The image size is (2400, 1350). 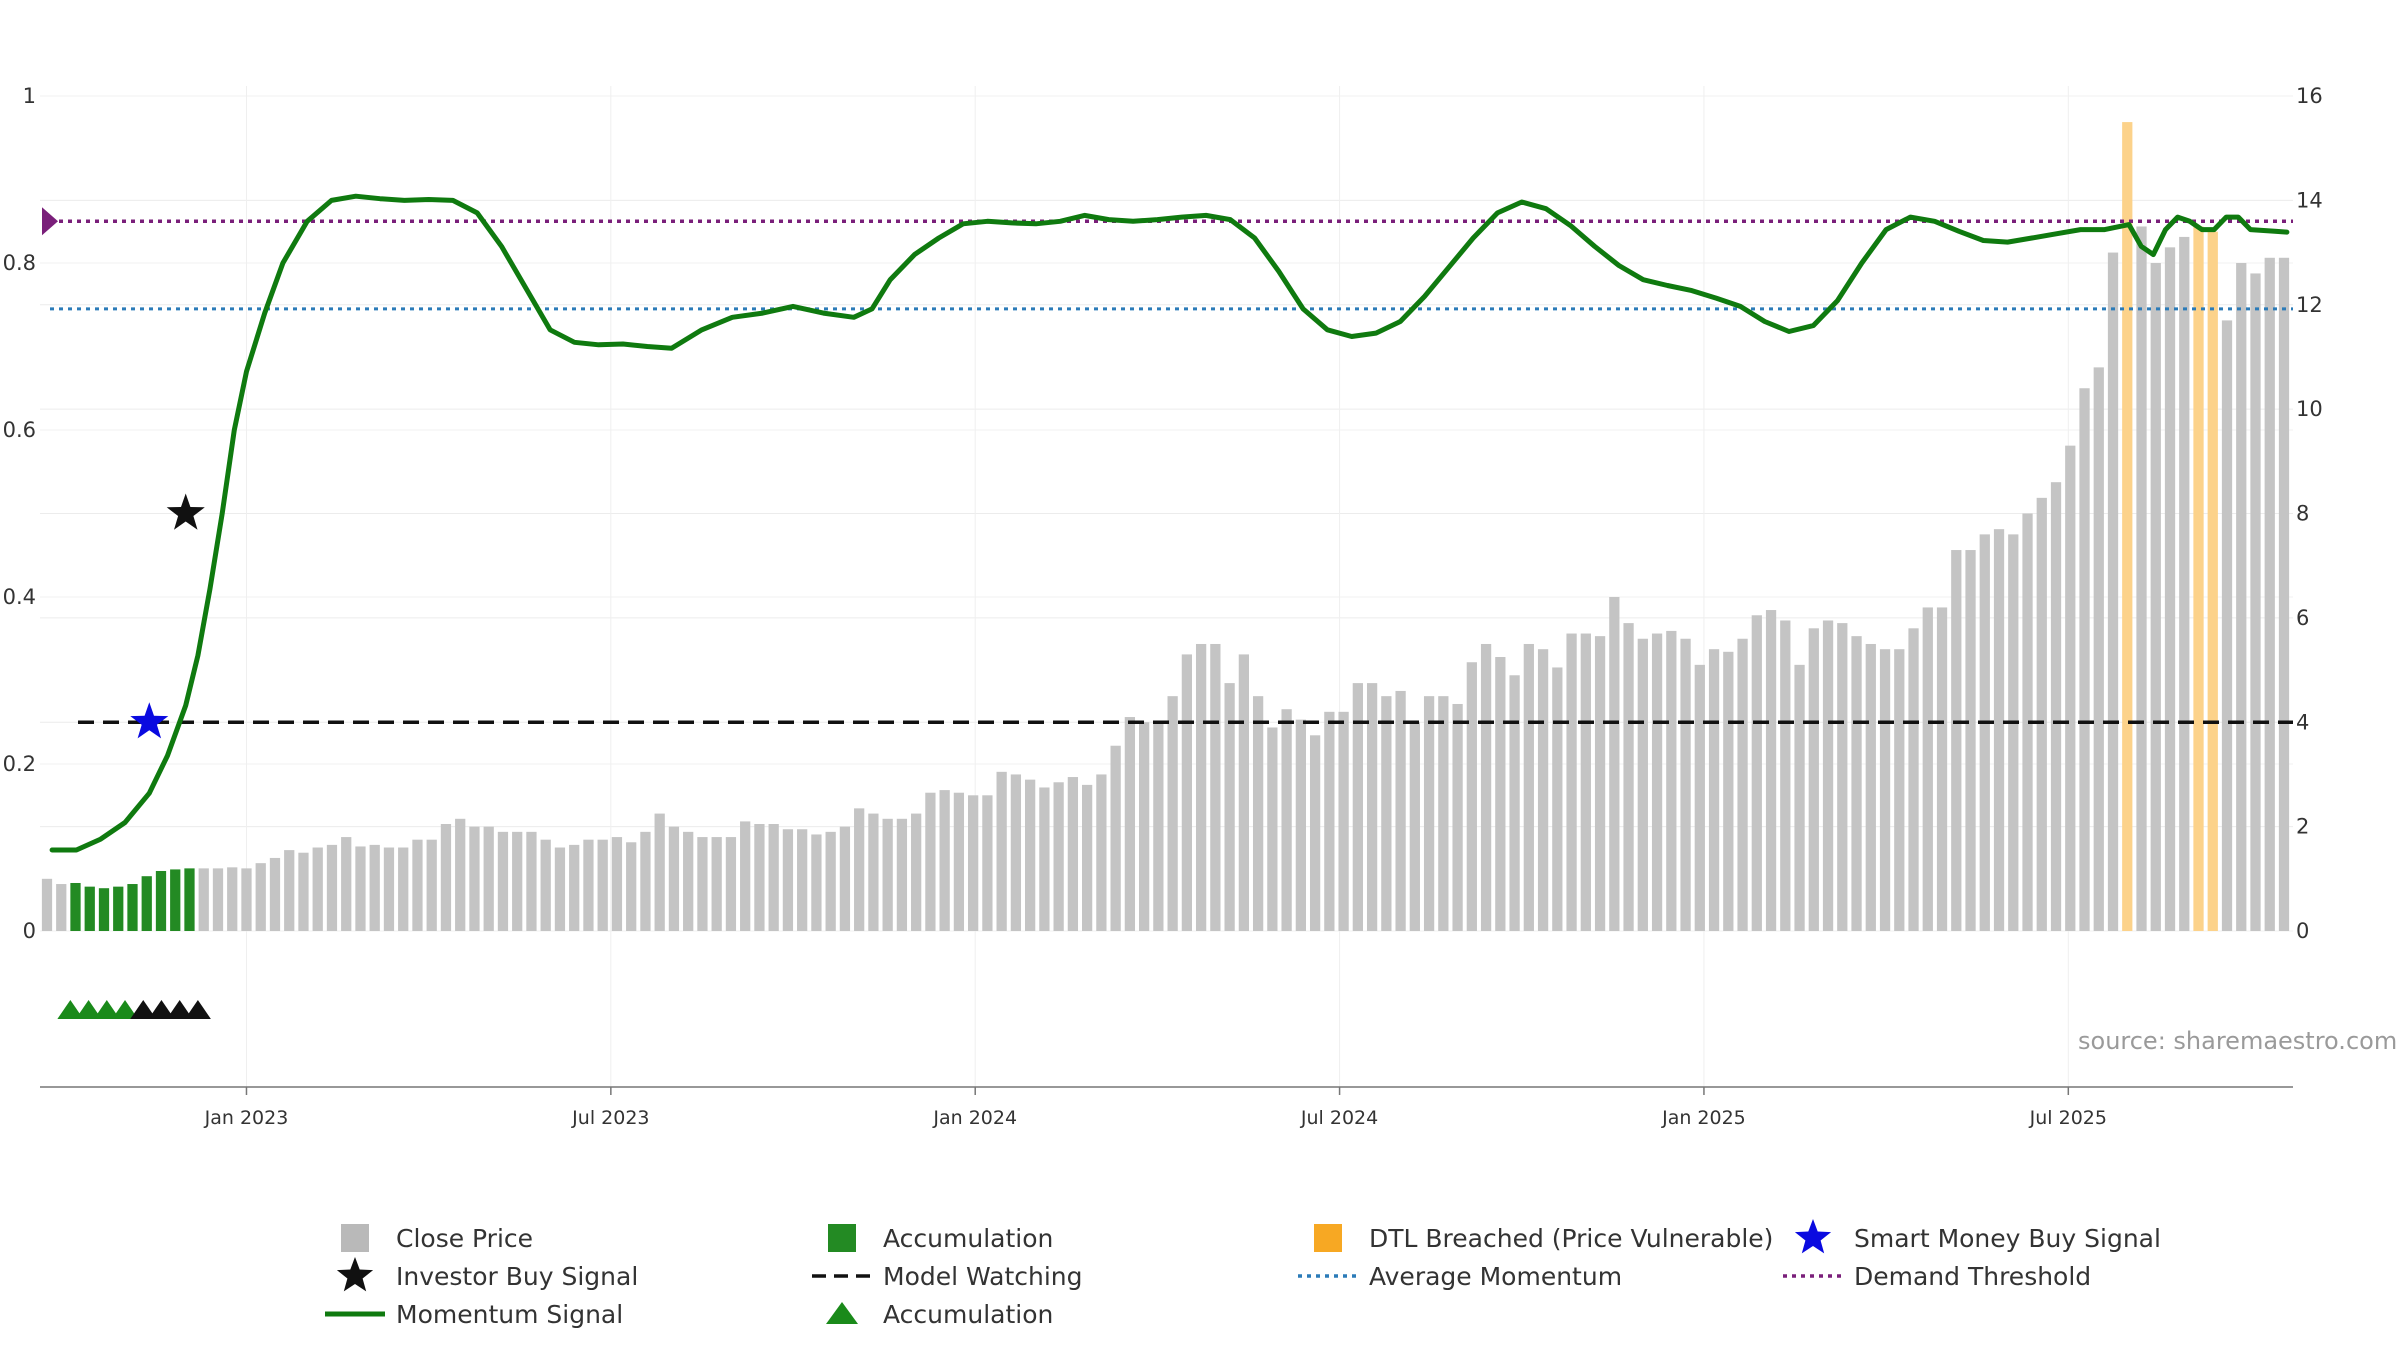 I want to click on x-tick-label: Jul 2023, so click(x=610, y=1118).